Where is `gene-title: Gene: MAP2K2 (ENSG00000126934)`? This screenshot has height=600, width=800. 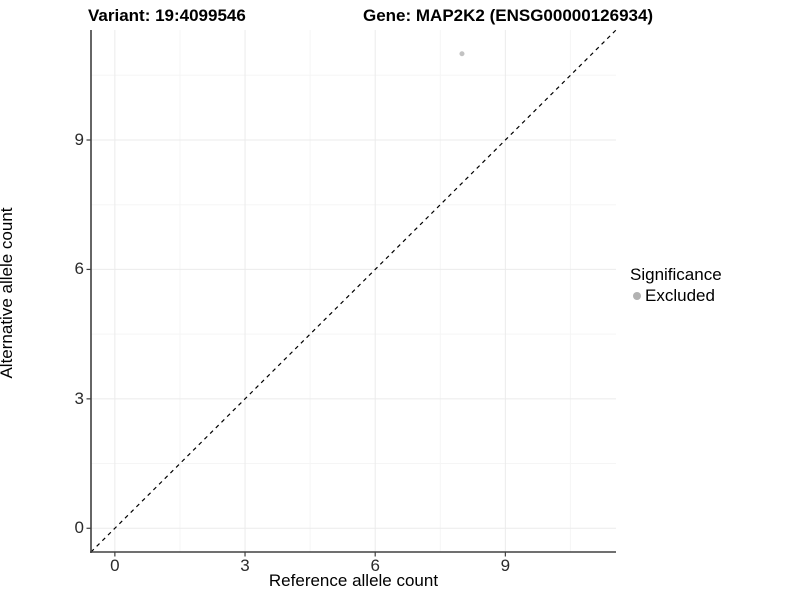
gene-title: Gene: MAP2K2 (ENSG00000126934) is located at coordinates (508, 15).